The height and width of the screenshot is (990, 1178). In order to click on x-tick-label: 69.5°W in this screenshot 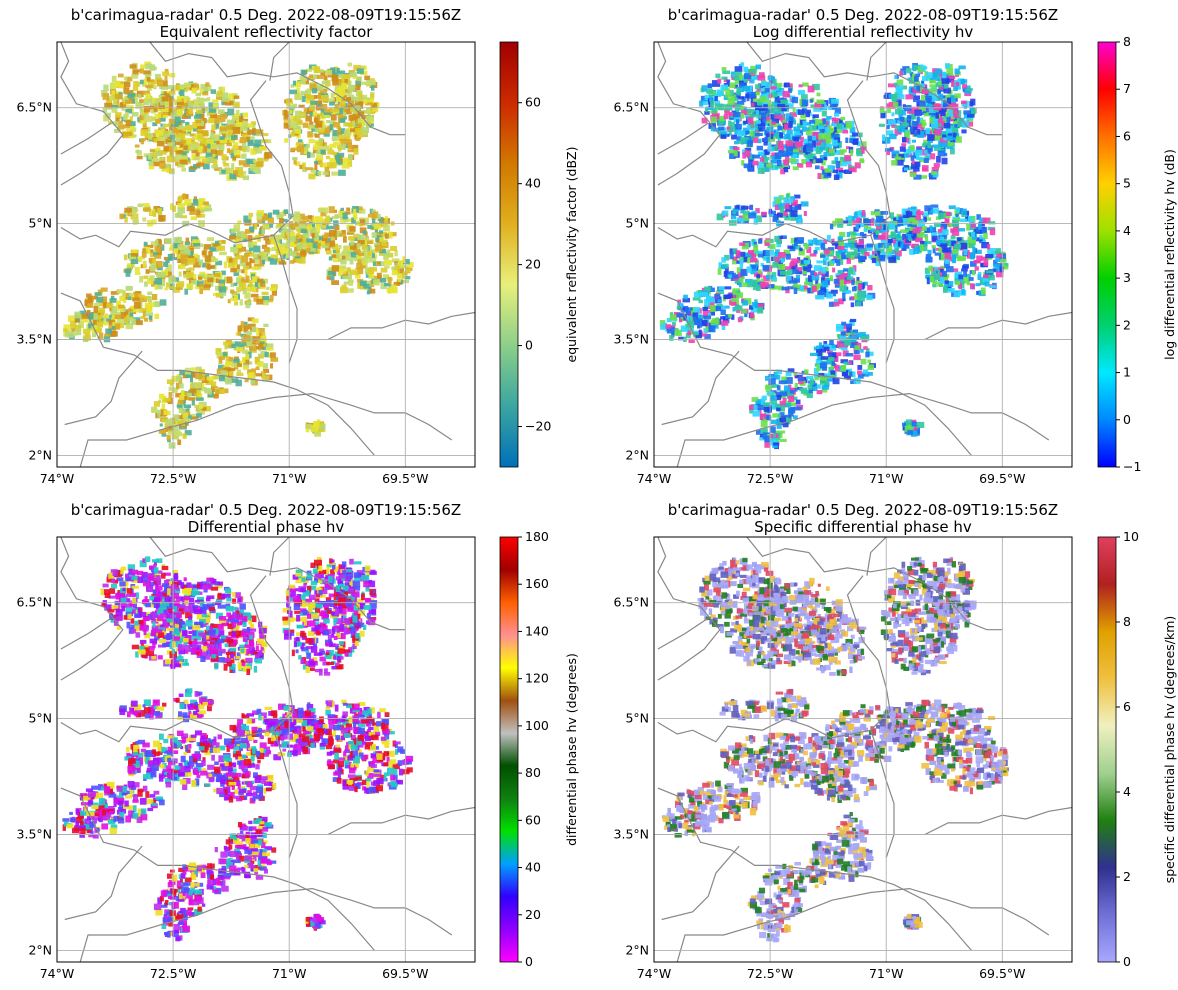, I will do `click(405, 478)`.